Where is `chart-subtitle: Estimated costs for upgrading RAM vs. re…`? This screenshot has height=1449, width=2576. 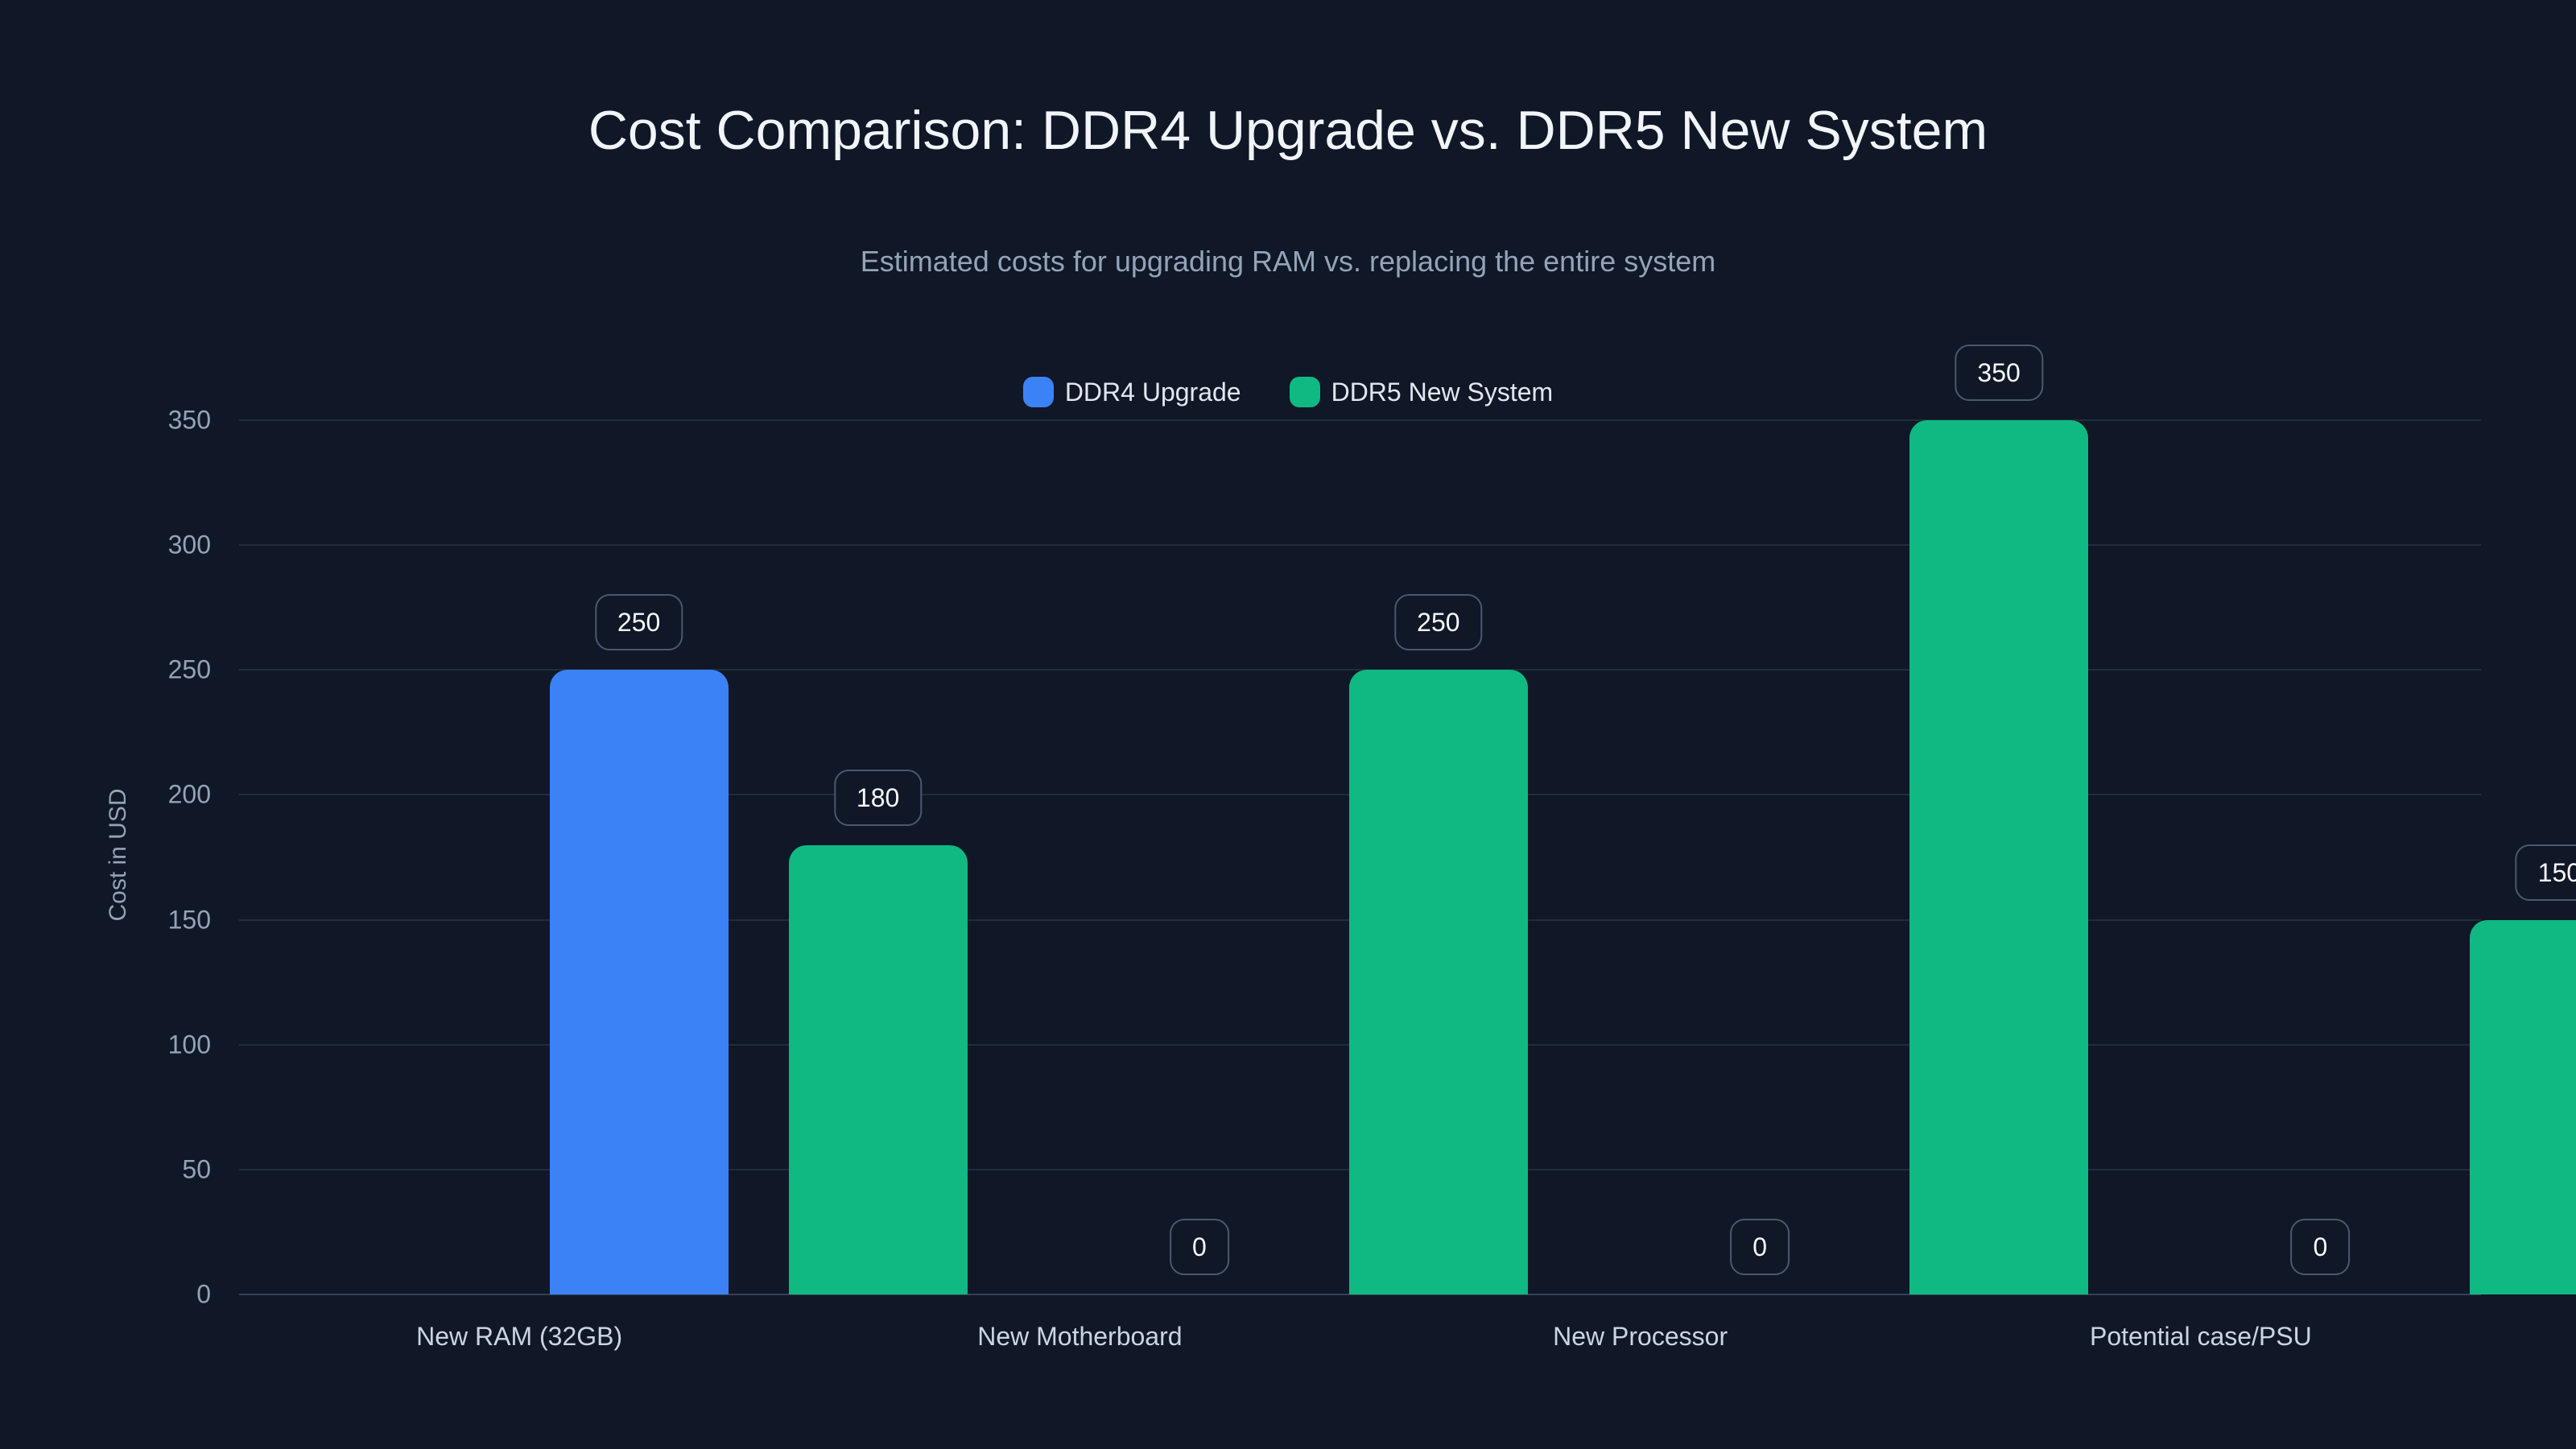
chart-subtitle: Estimated costs for upgrading RAM vs. re… is located at coordinates (1288, 261).